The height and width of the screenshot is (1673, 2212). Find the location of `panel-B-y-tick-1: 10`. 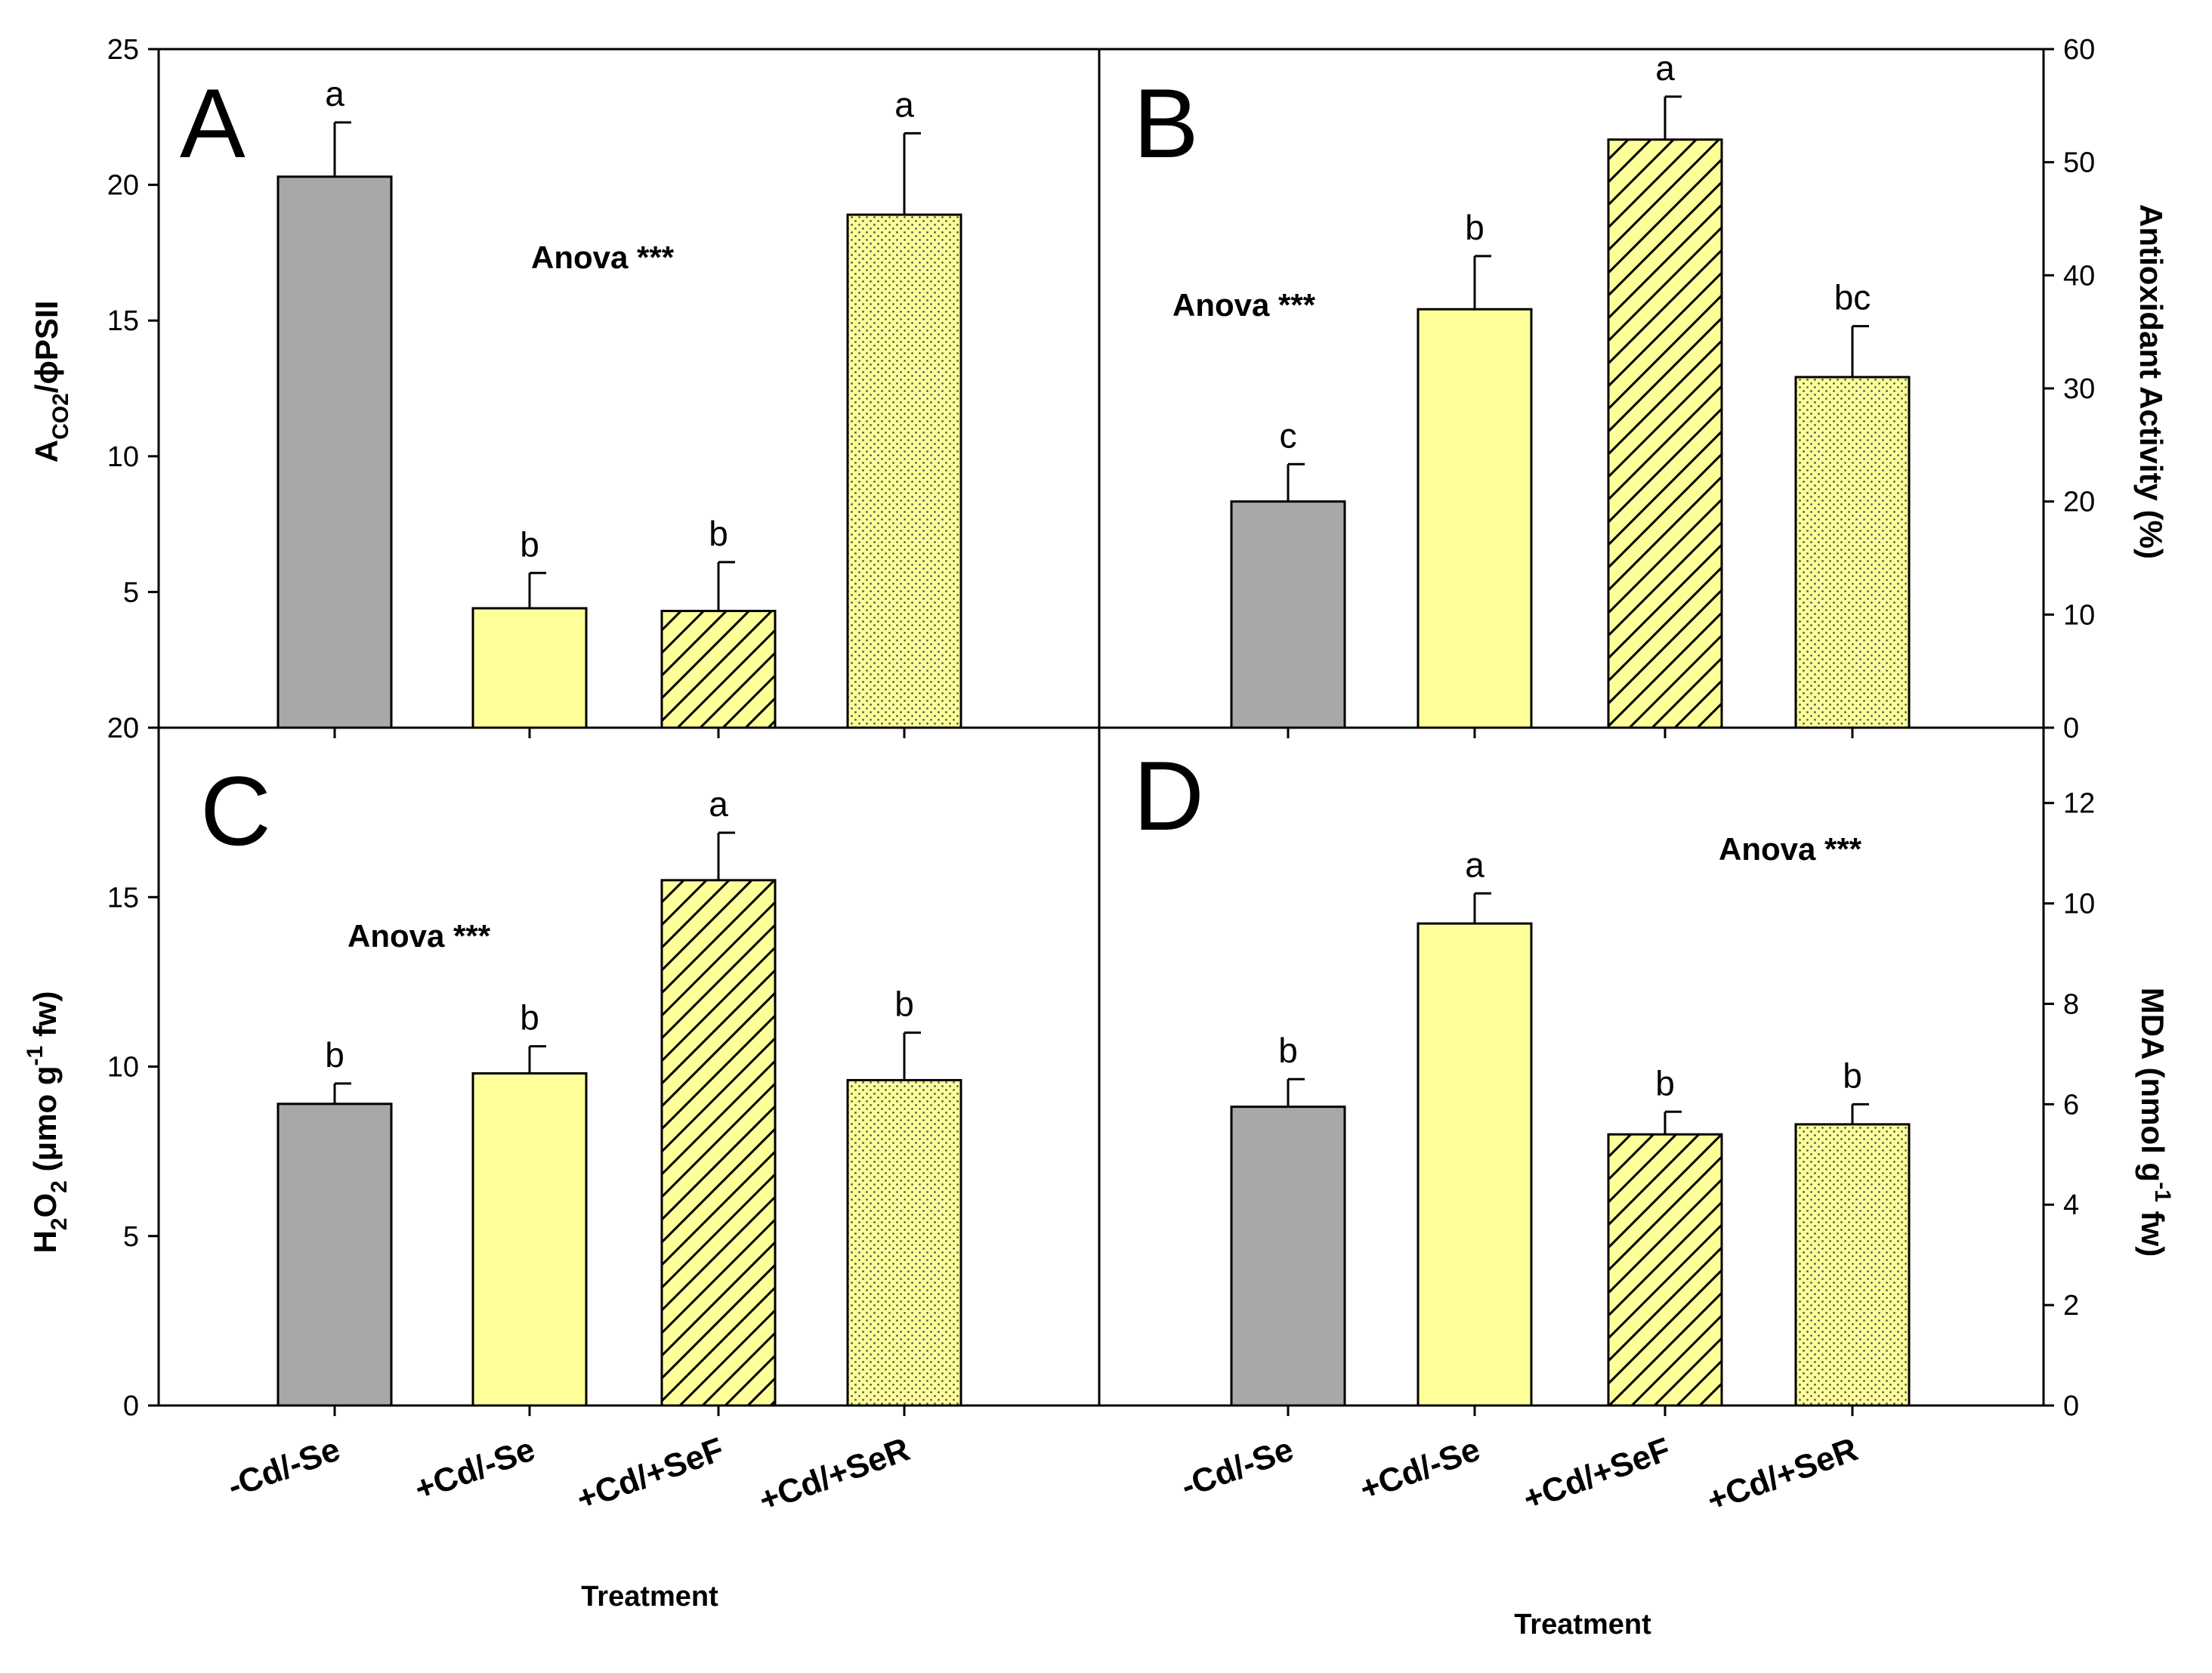

panel-B-y-tick-1: 10 is located at coordinates (2079, 615).